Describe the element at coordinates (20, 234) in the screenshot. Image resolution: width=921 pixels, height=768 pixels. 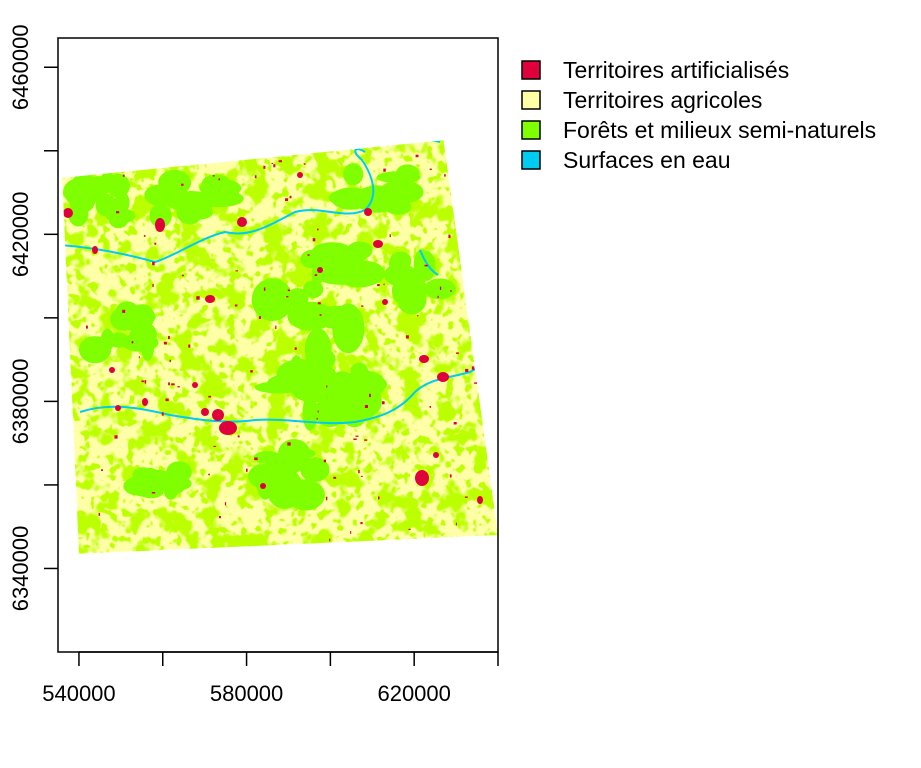
I see `y-tick-label: 6420000` at that location.